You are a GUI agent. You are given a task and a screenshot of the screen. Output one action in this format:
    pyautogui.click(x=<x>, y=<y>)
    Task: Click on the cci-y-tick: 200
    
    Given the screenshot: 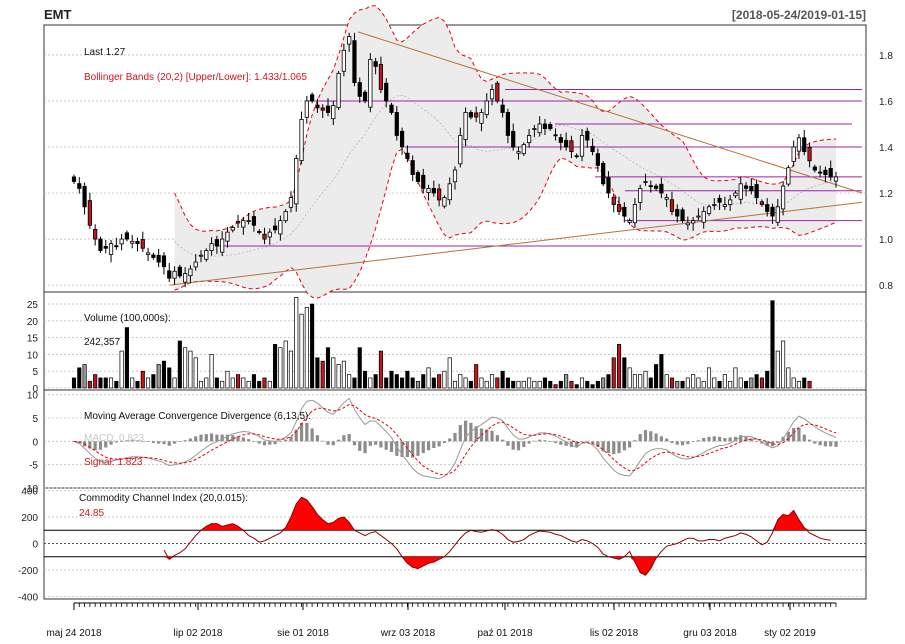 What is the action you would take?
    pyautogui.click(x=29, y=518)
    